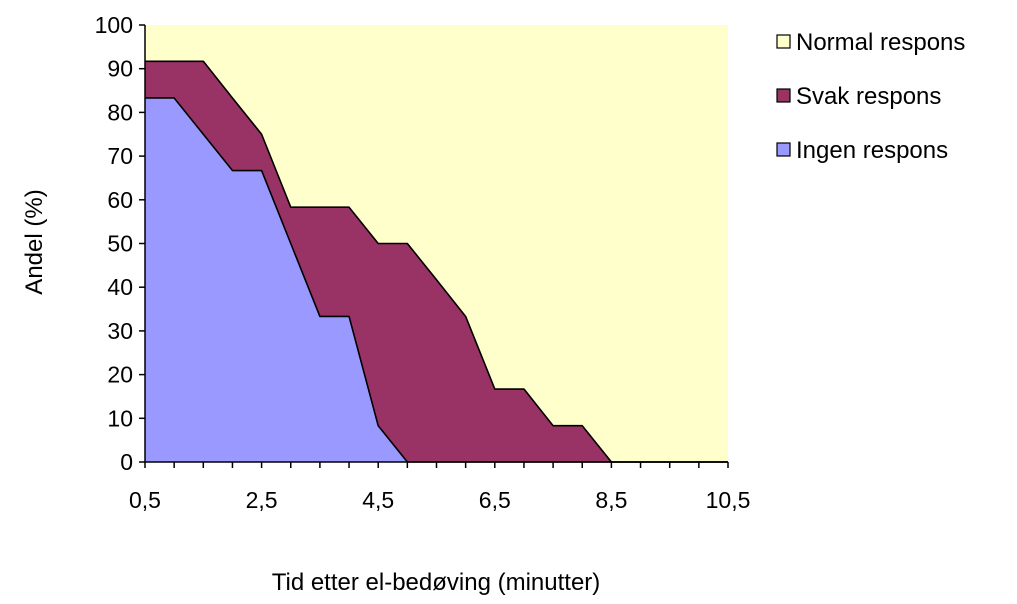 This screenshot has width=1017, height=604. I want to click on y-tick-label: 80, so click(120, 112).